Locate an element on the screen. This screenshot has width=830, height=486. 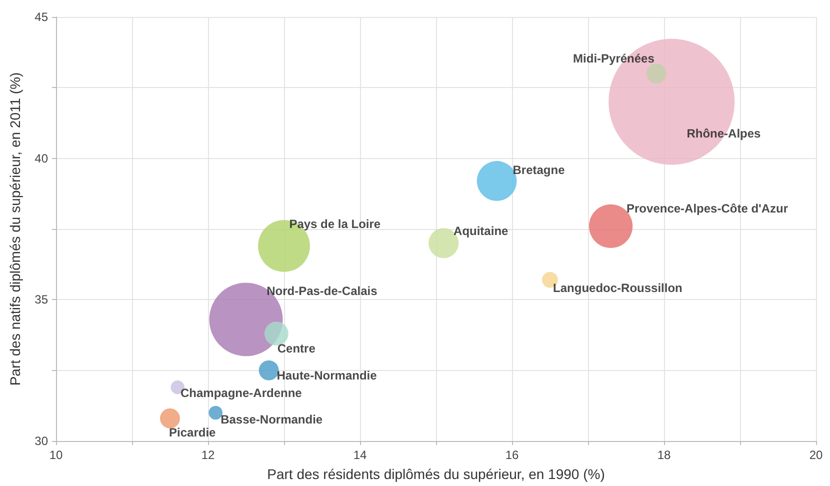
series-label: Rhône-Alpes is located at coordinates (724, 133).